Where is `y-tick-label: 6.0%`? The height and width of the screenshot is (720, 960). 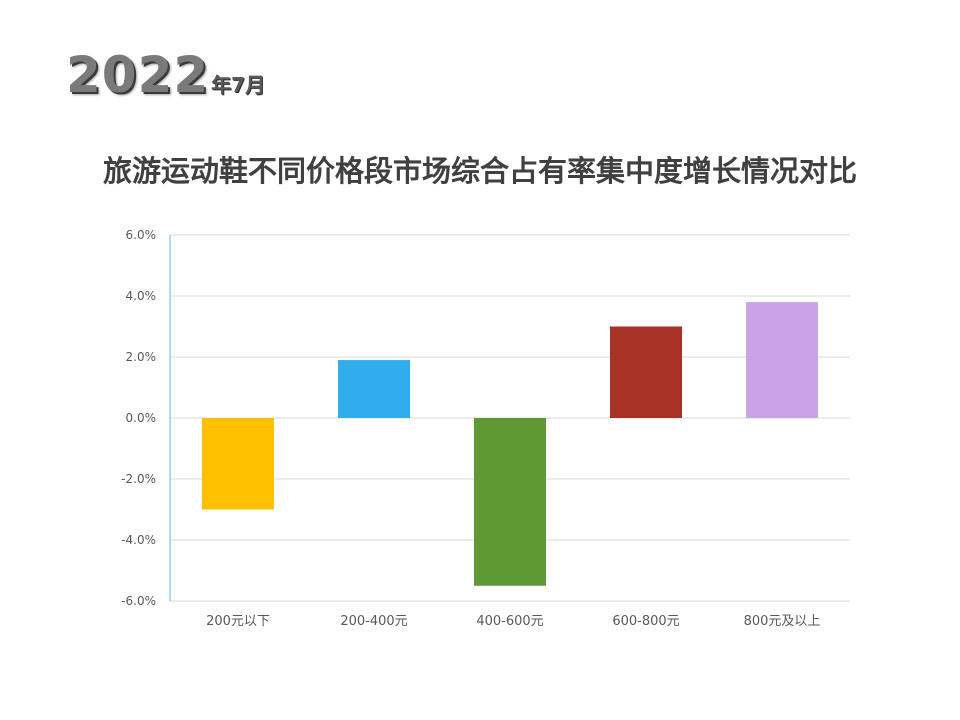
y-tick-label: 6.0% is located at coordinates (141, 235).